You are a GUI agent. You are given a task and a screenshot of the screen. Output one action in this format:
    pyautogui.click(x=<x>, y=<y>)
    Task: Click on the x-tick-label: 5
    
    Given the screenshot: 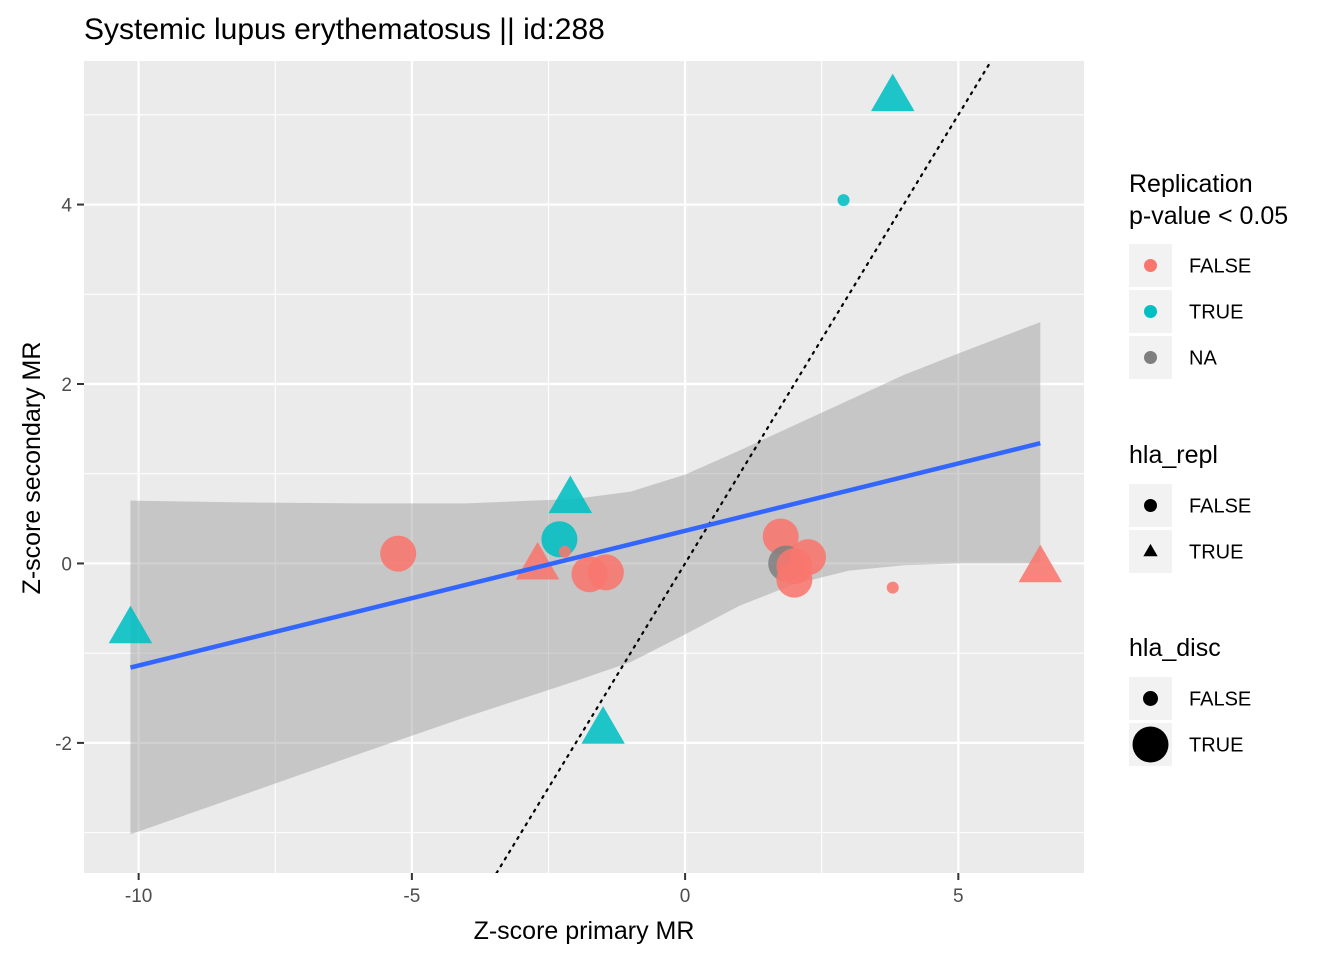 What is the action you would take?
    pyautogui.click(x=958, y=896)
    